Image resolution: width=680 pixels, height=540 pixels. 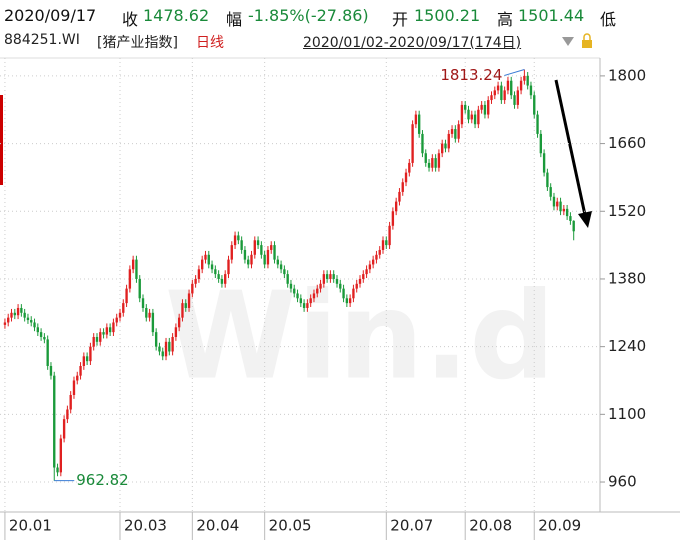 What do you see at coordinates (234, 19) in the screenshot?
I see `change-label: 幅` at bounding box center [234, 19].